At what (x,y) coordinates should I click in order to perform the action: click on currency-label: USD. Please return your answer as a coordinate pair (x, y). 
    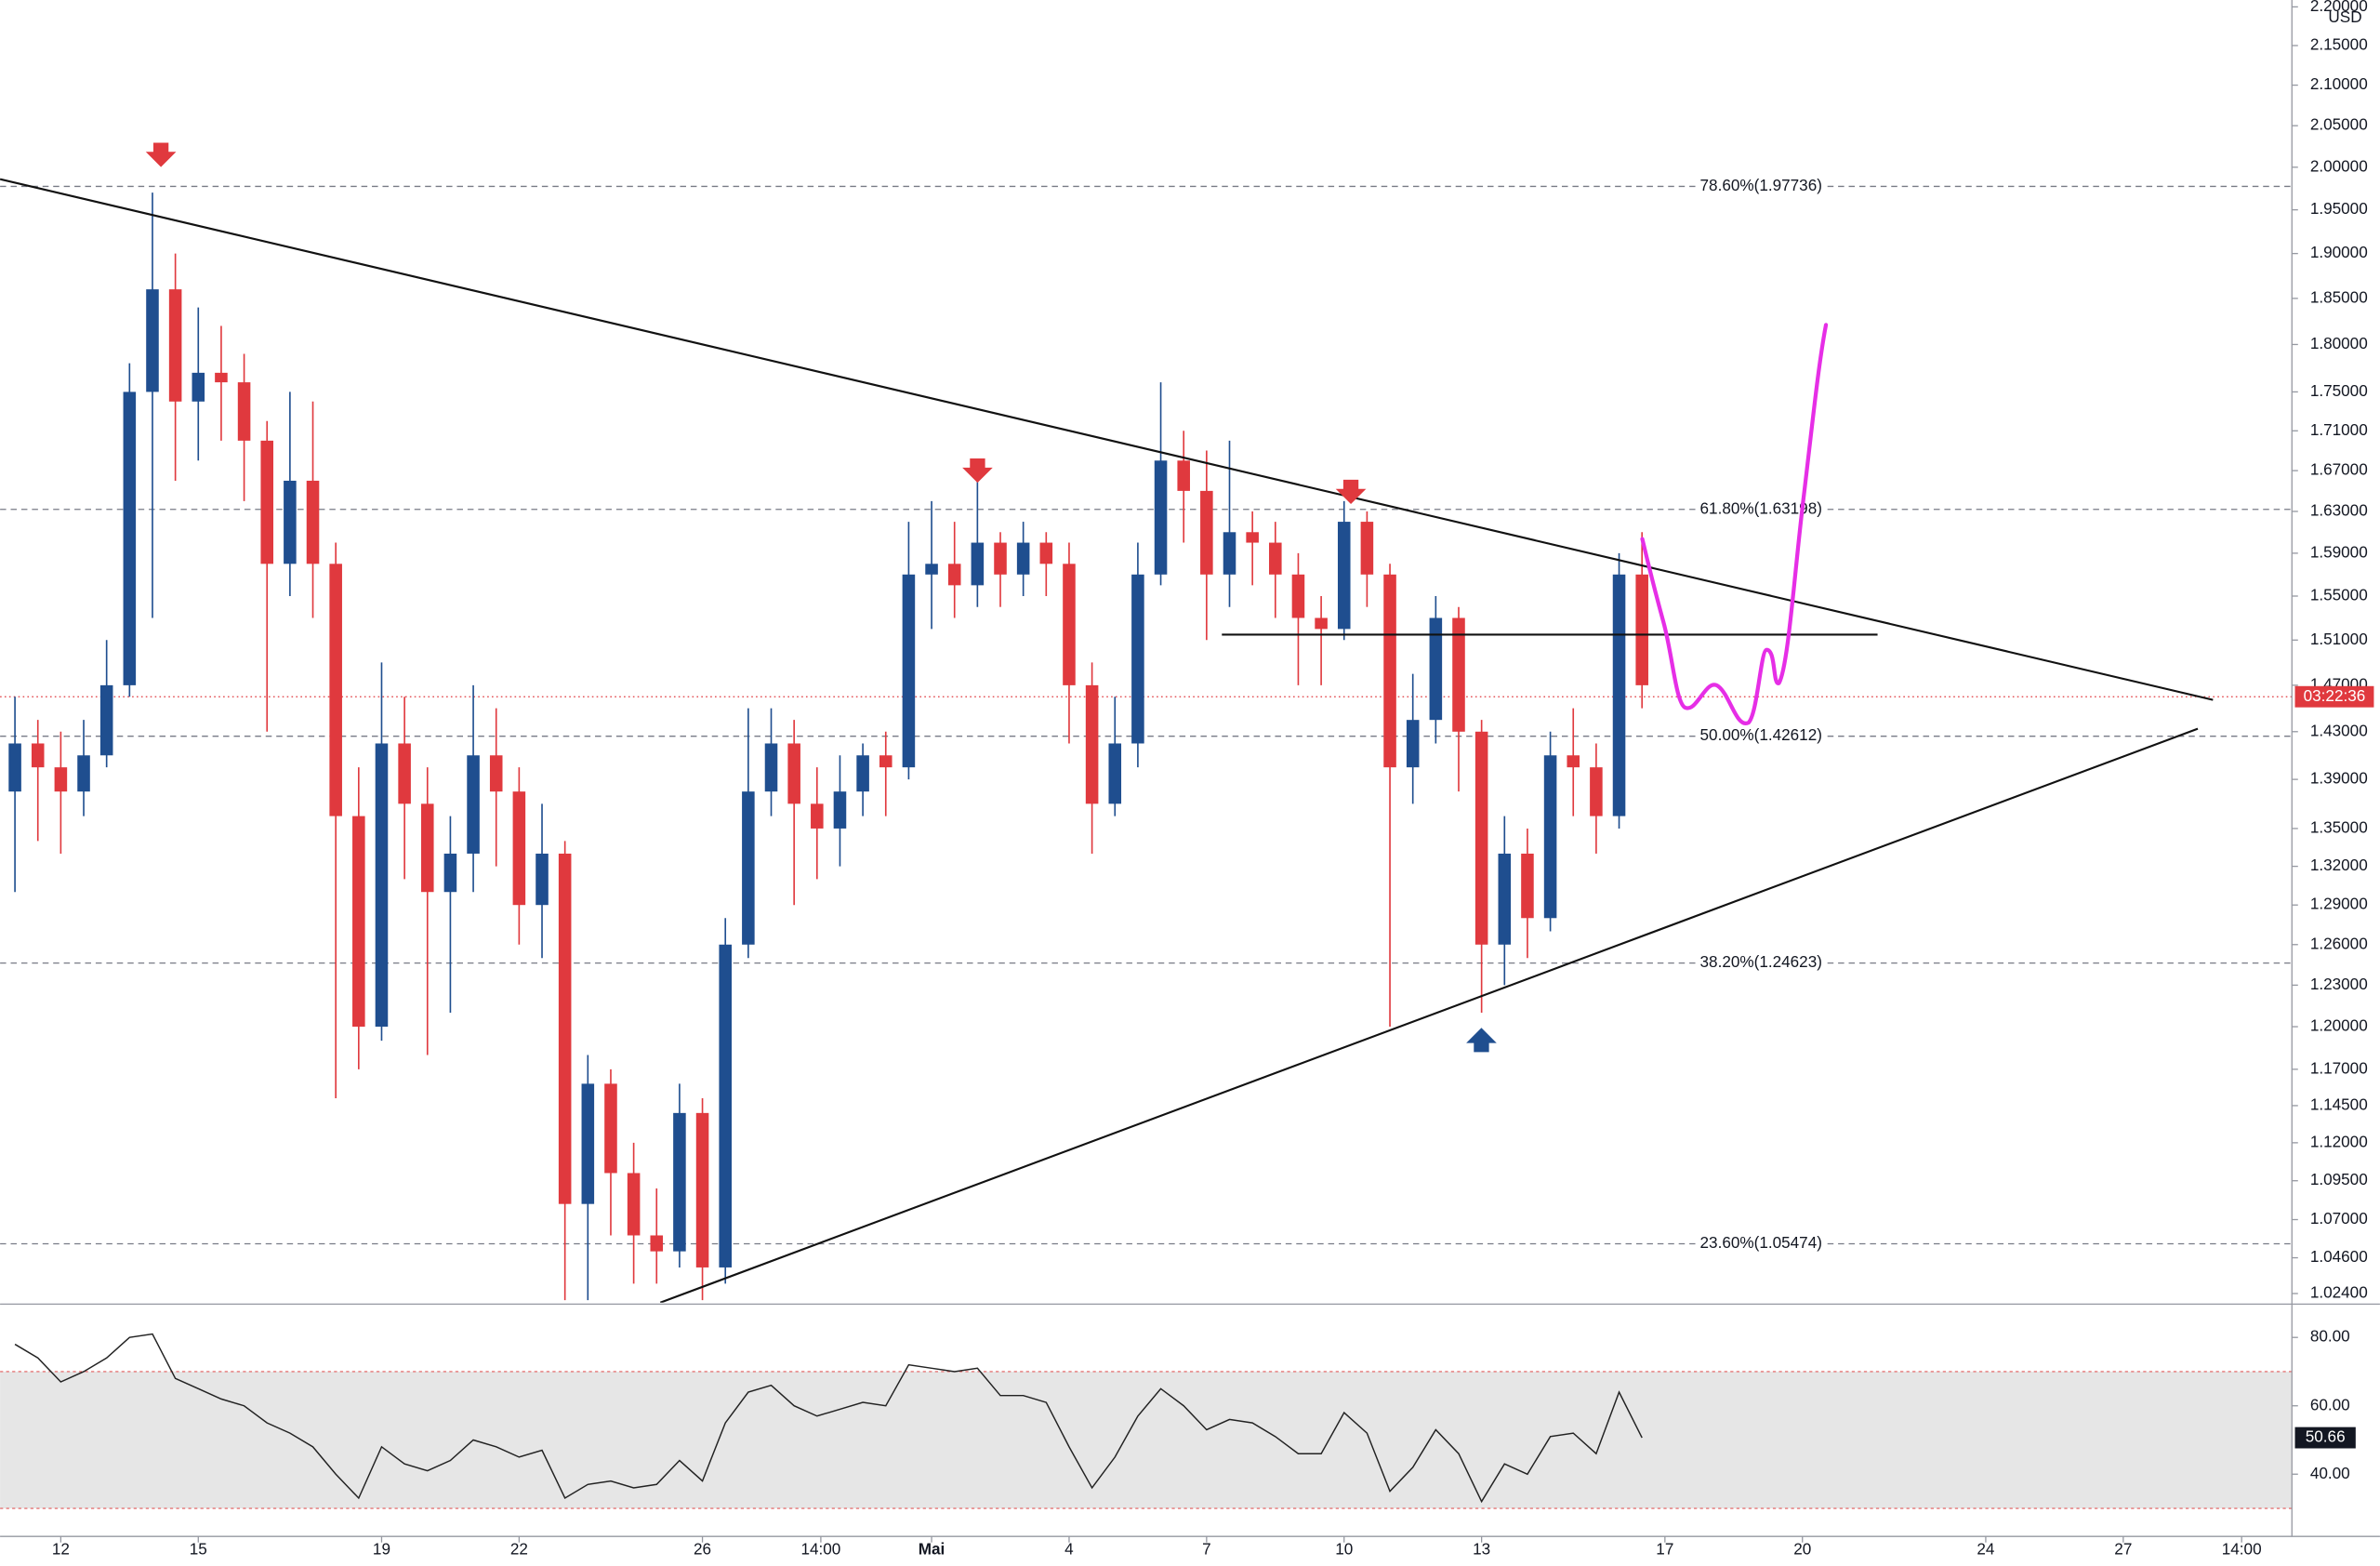
    Looking at the image, I should click on (2344, 16).